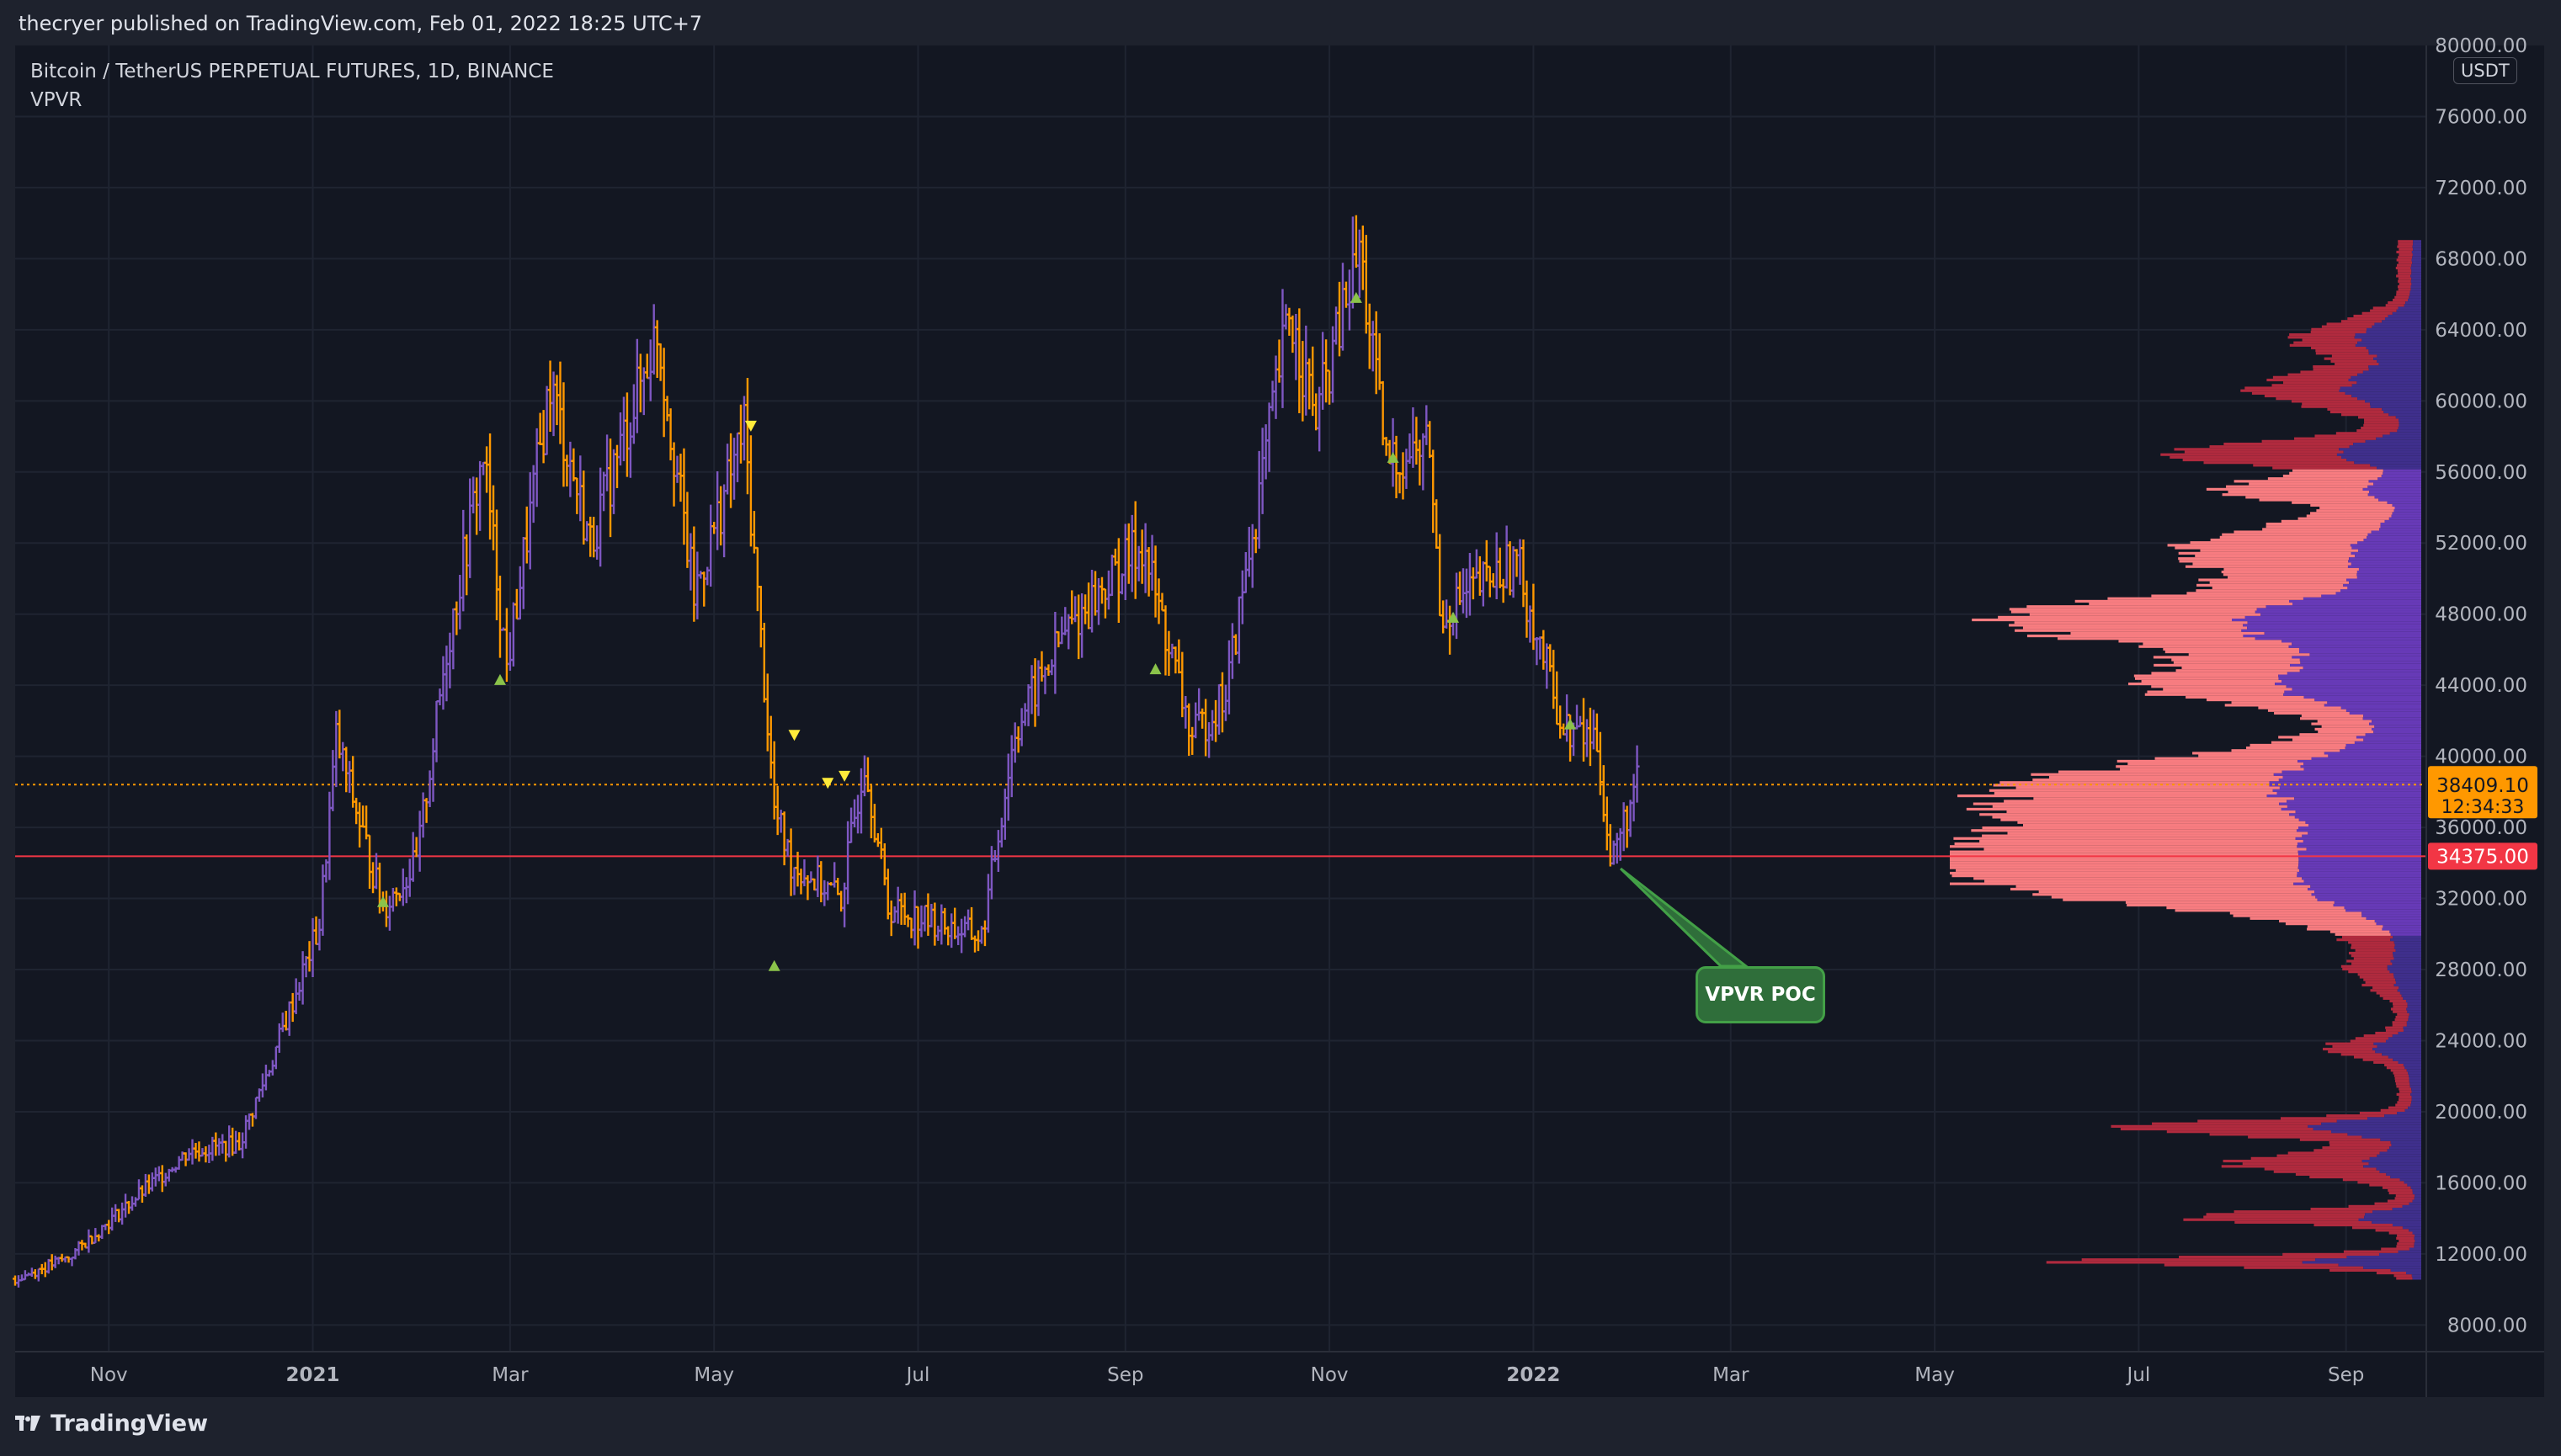 The height and width of the screenshot is (1456, 2561). Describe the element at coordinates (111, 1424) in the screenshot. I see `tradingview-logo: TradingView` at that location.